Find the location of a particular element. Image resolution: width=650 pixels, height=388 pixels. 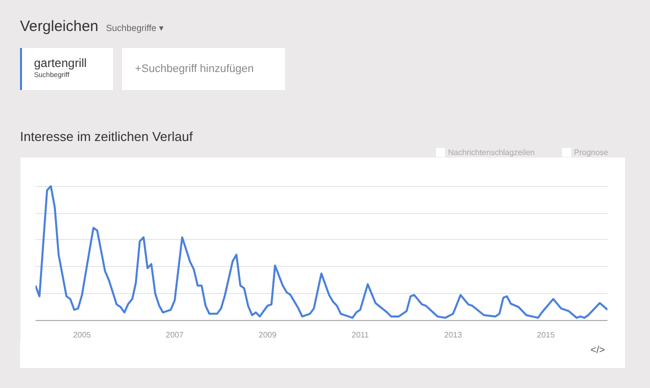

x-tick-label: 2015 is located at coordinates (546, 335).